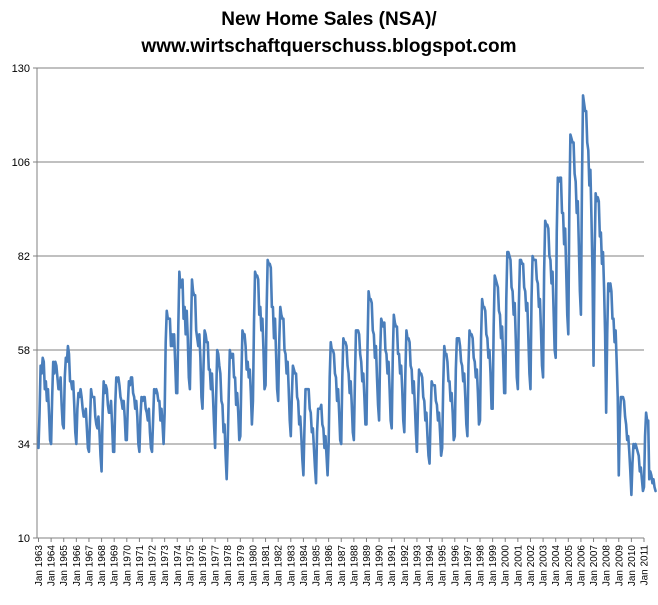 This screenshot has height=605, width=658. I want to click on x-tick-label: Jan 1985, so click(317, 566).